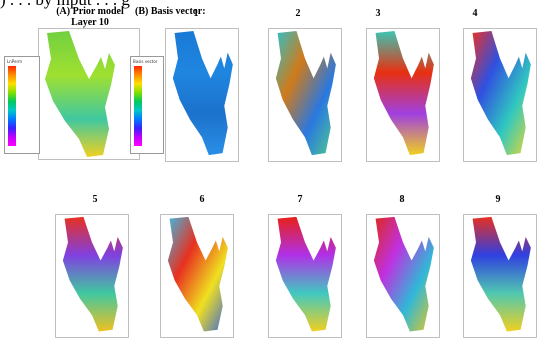 This screenshot has width=540, height=343. Describe the element at coordinates (145, 61) in the screenshot. I see `basis-legend-title: Basis vector` at that location.